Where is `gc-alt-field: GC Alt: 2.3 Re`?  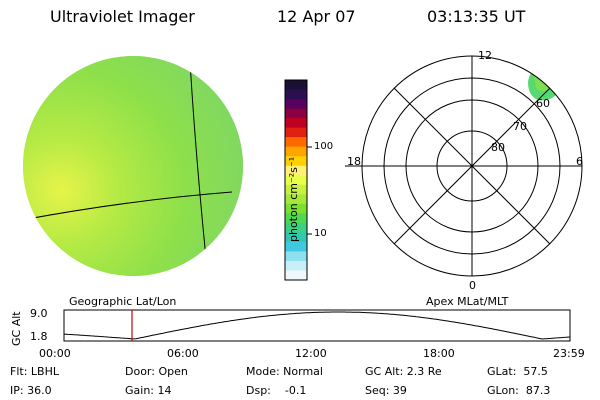
gc-alt-field: GC Alt: 2.3 Re is located at coordinates (403, 371).